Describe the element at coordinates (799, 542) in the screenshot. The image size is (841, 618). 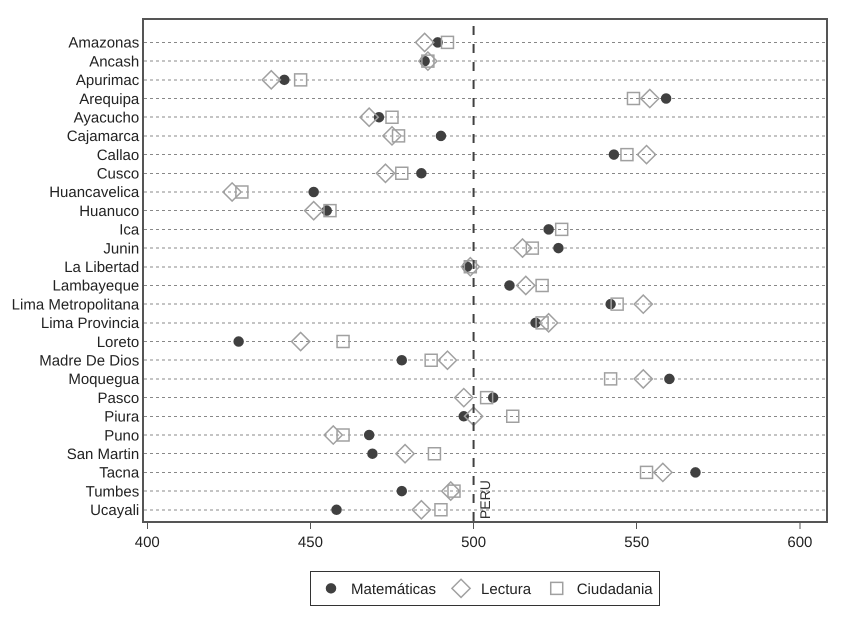
I see `x-tick-label: 600` at that location.